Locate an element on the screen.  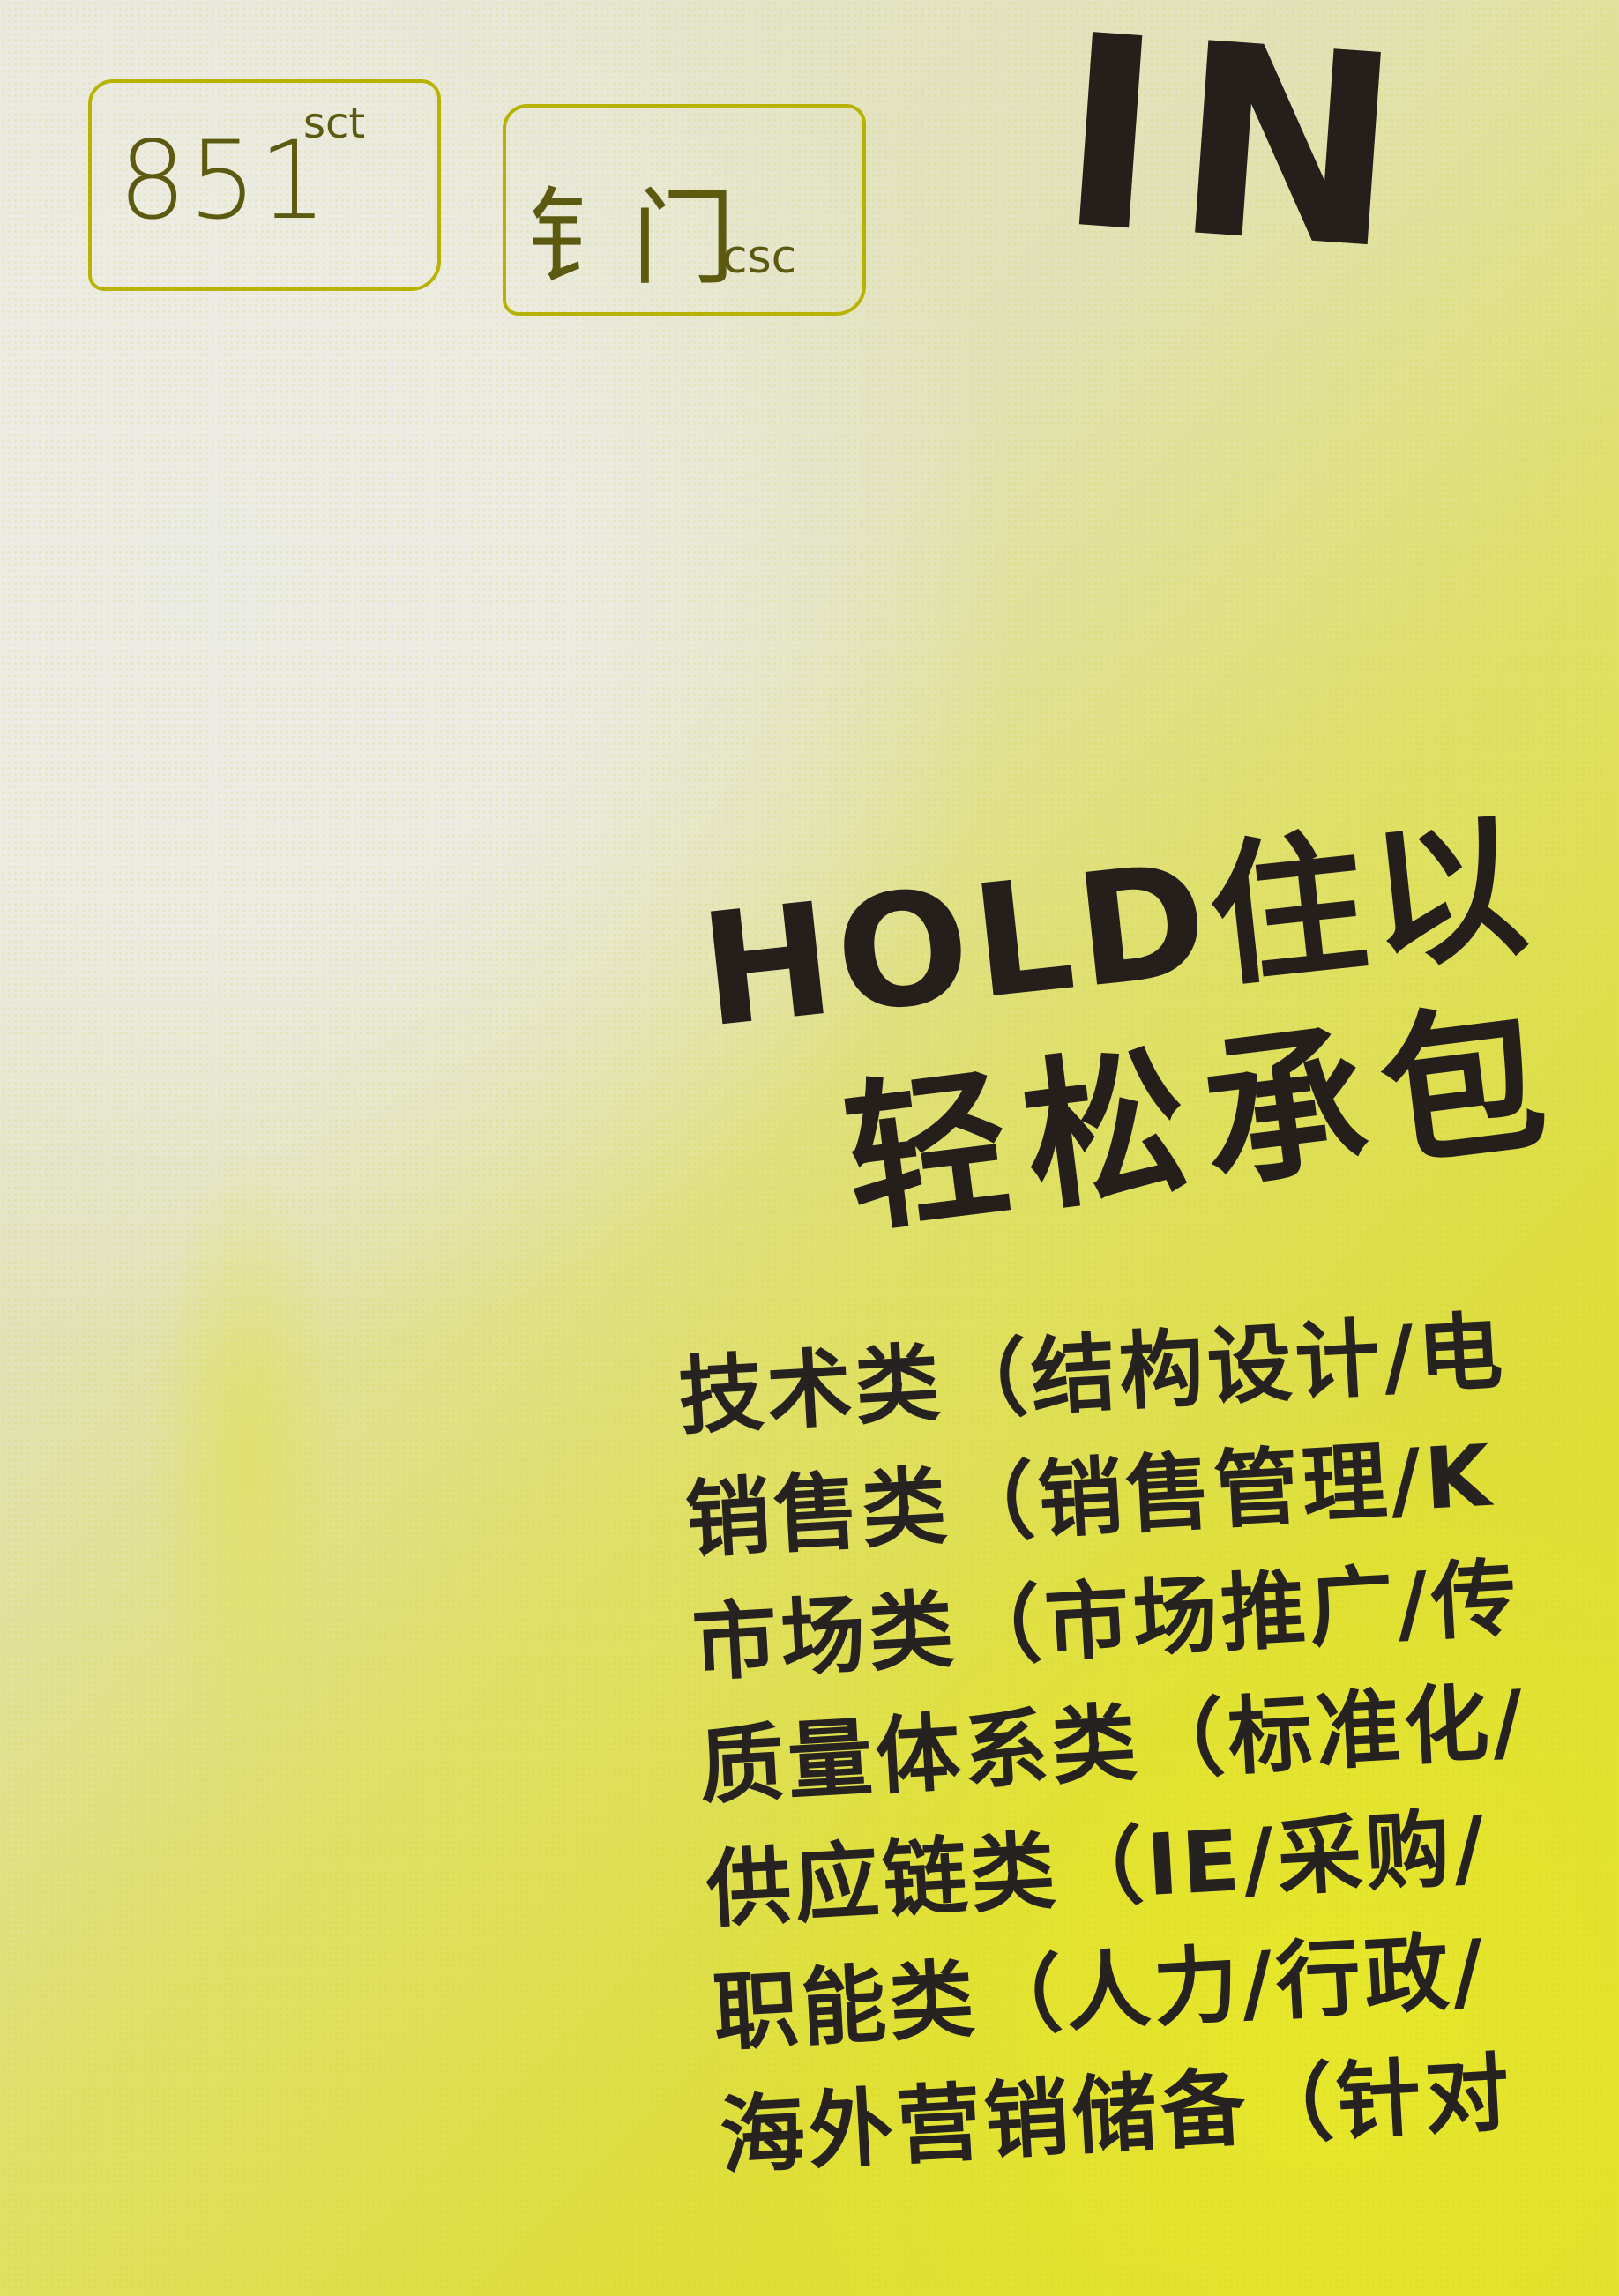
handwritten-tag-851: 851 sct is located at coordinates (264, 185).